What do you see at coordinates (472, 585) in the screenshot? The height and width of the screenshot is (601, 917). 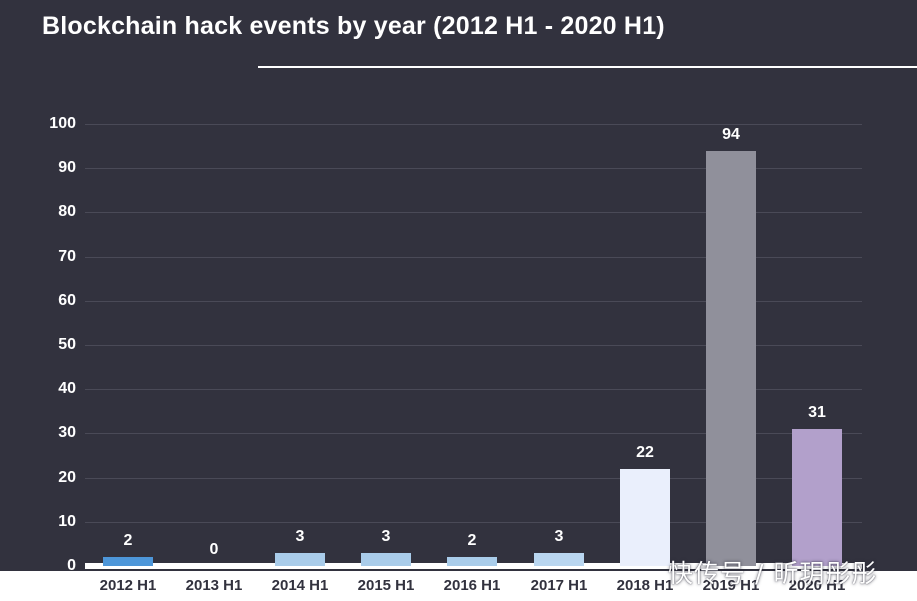 I see `x-axis-category-label: 2016 H1` at bounding box center [472, 585].